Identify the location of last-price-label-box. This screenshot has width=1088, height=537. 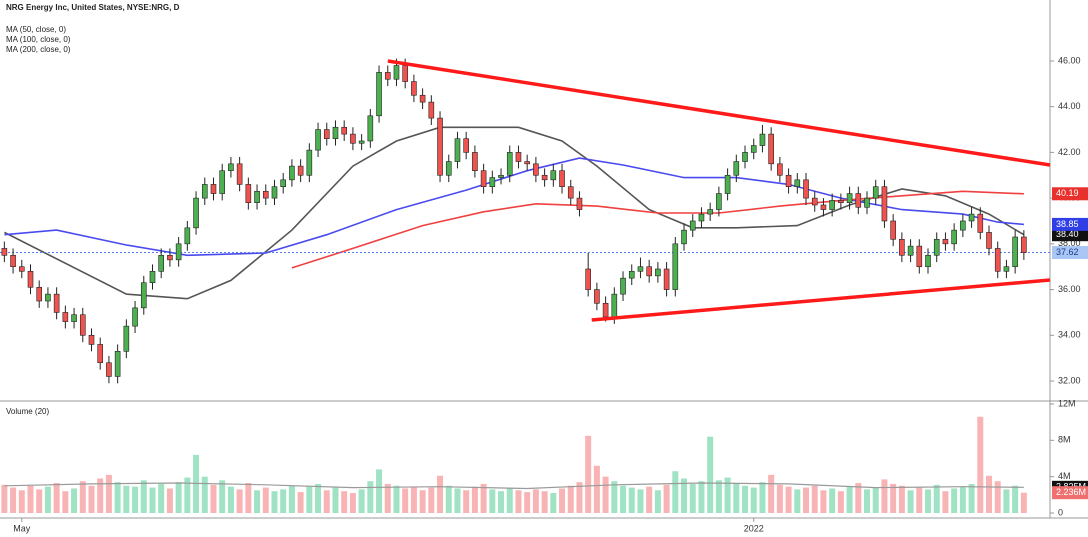
(1070, 253).